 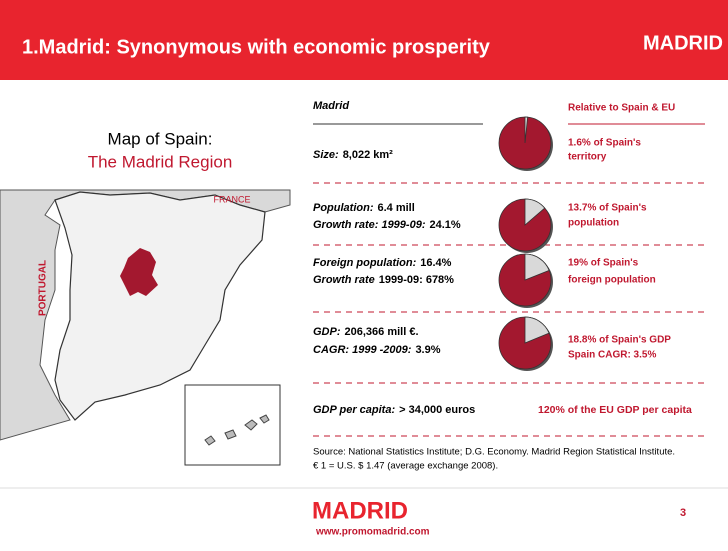 What do you see at coordinates (326, 155) in the screenshot?
I see `metric-label: Size:` at bounding box center [326, 155].